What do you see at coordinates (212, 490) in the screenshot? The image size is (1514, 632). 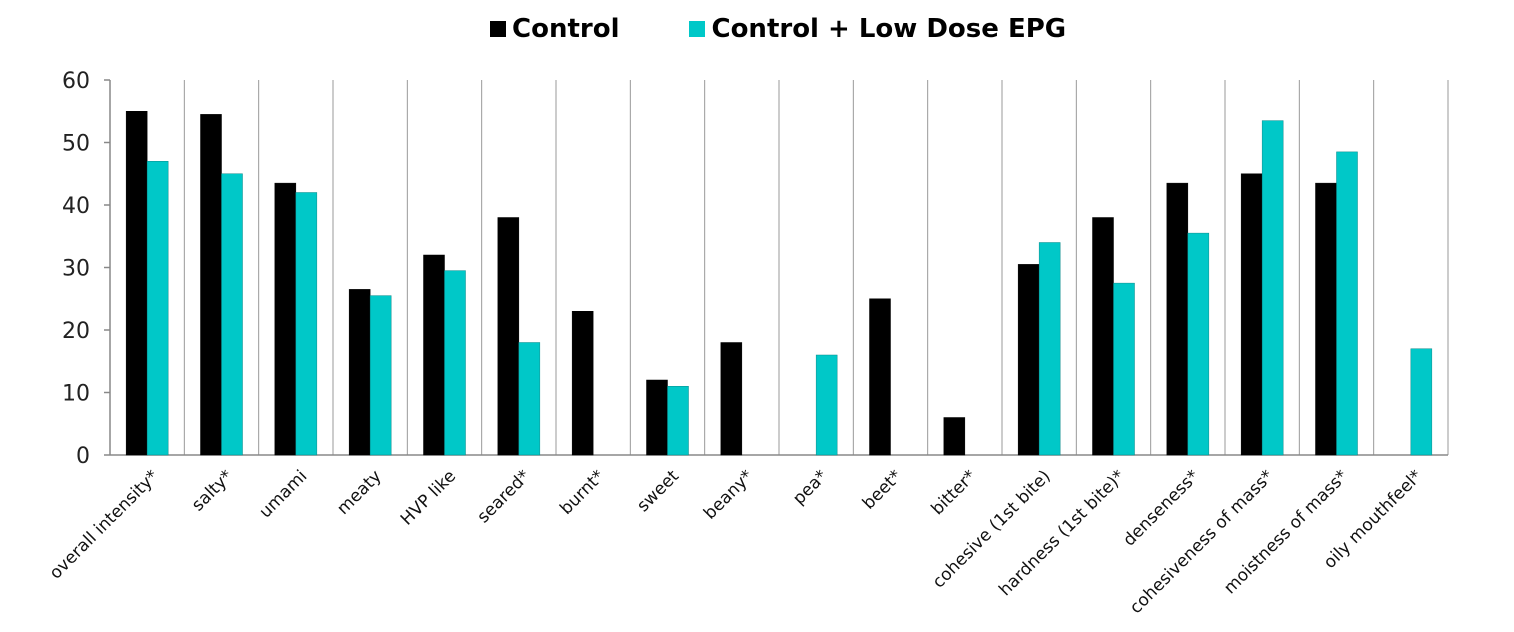 I see `x-tick-label: salty*` at bounding box center [212, 490].